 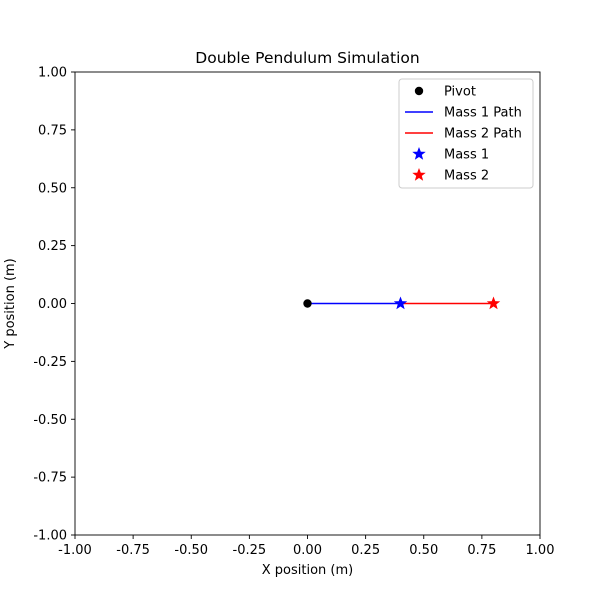 What do you see at coordinates (307, 550) in the screenshot?
I see `x-tick-label: 0.00` at bounding box center [307, 550].